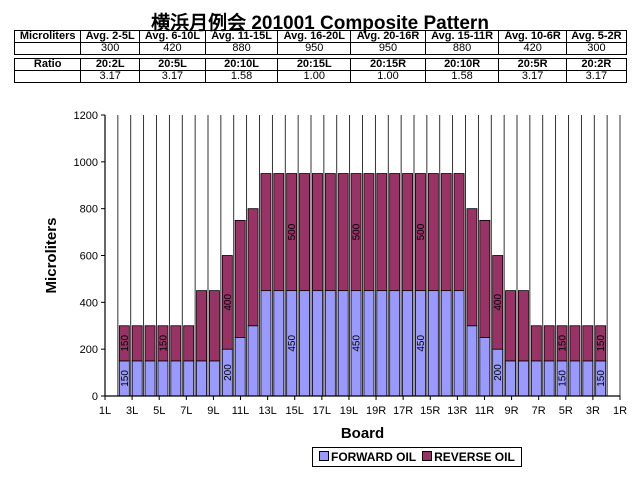 This screenshot has height=494, width=640. I want to click on ratio-header: 20:10R, so click(462, 64).